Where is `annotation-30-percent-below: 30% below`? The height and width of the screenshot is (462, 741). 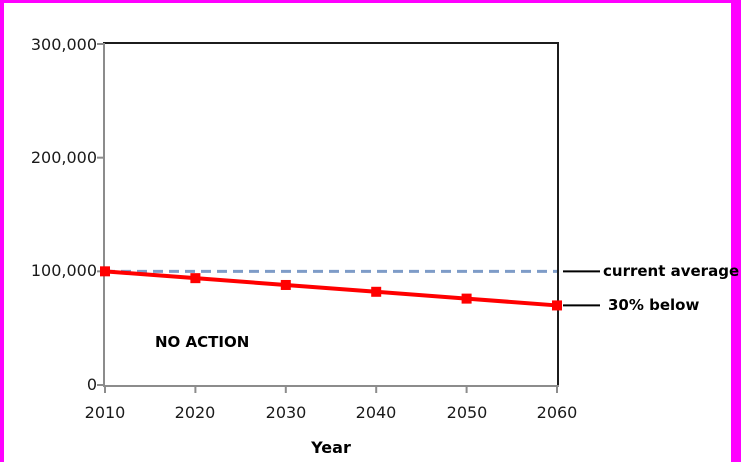
annotation-30-percent-below: 30% below is located at coordinates (654, 305).